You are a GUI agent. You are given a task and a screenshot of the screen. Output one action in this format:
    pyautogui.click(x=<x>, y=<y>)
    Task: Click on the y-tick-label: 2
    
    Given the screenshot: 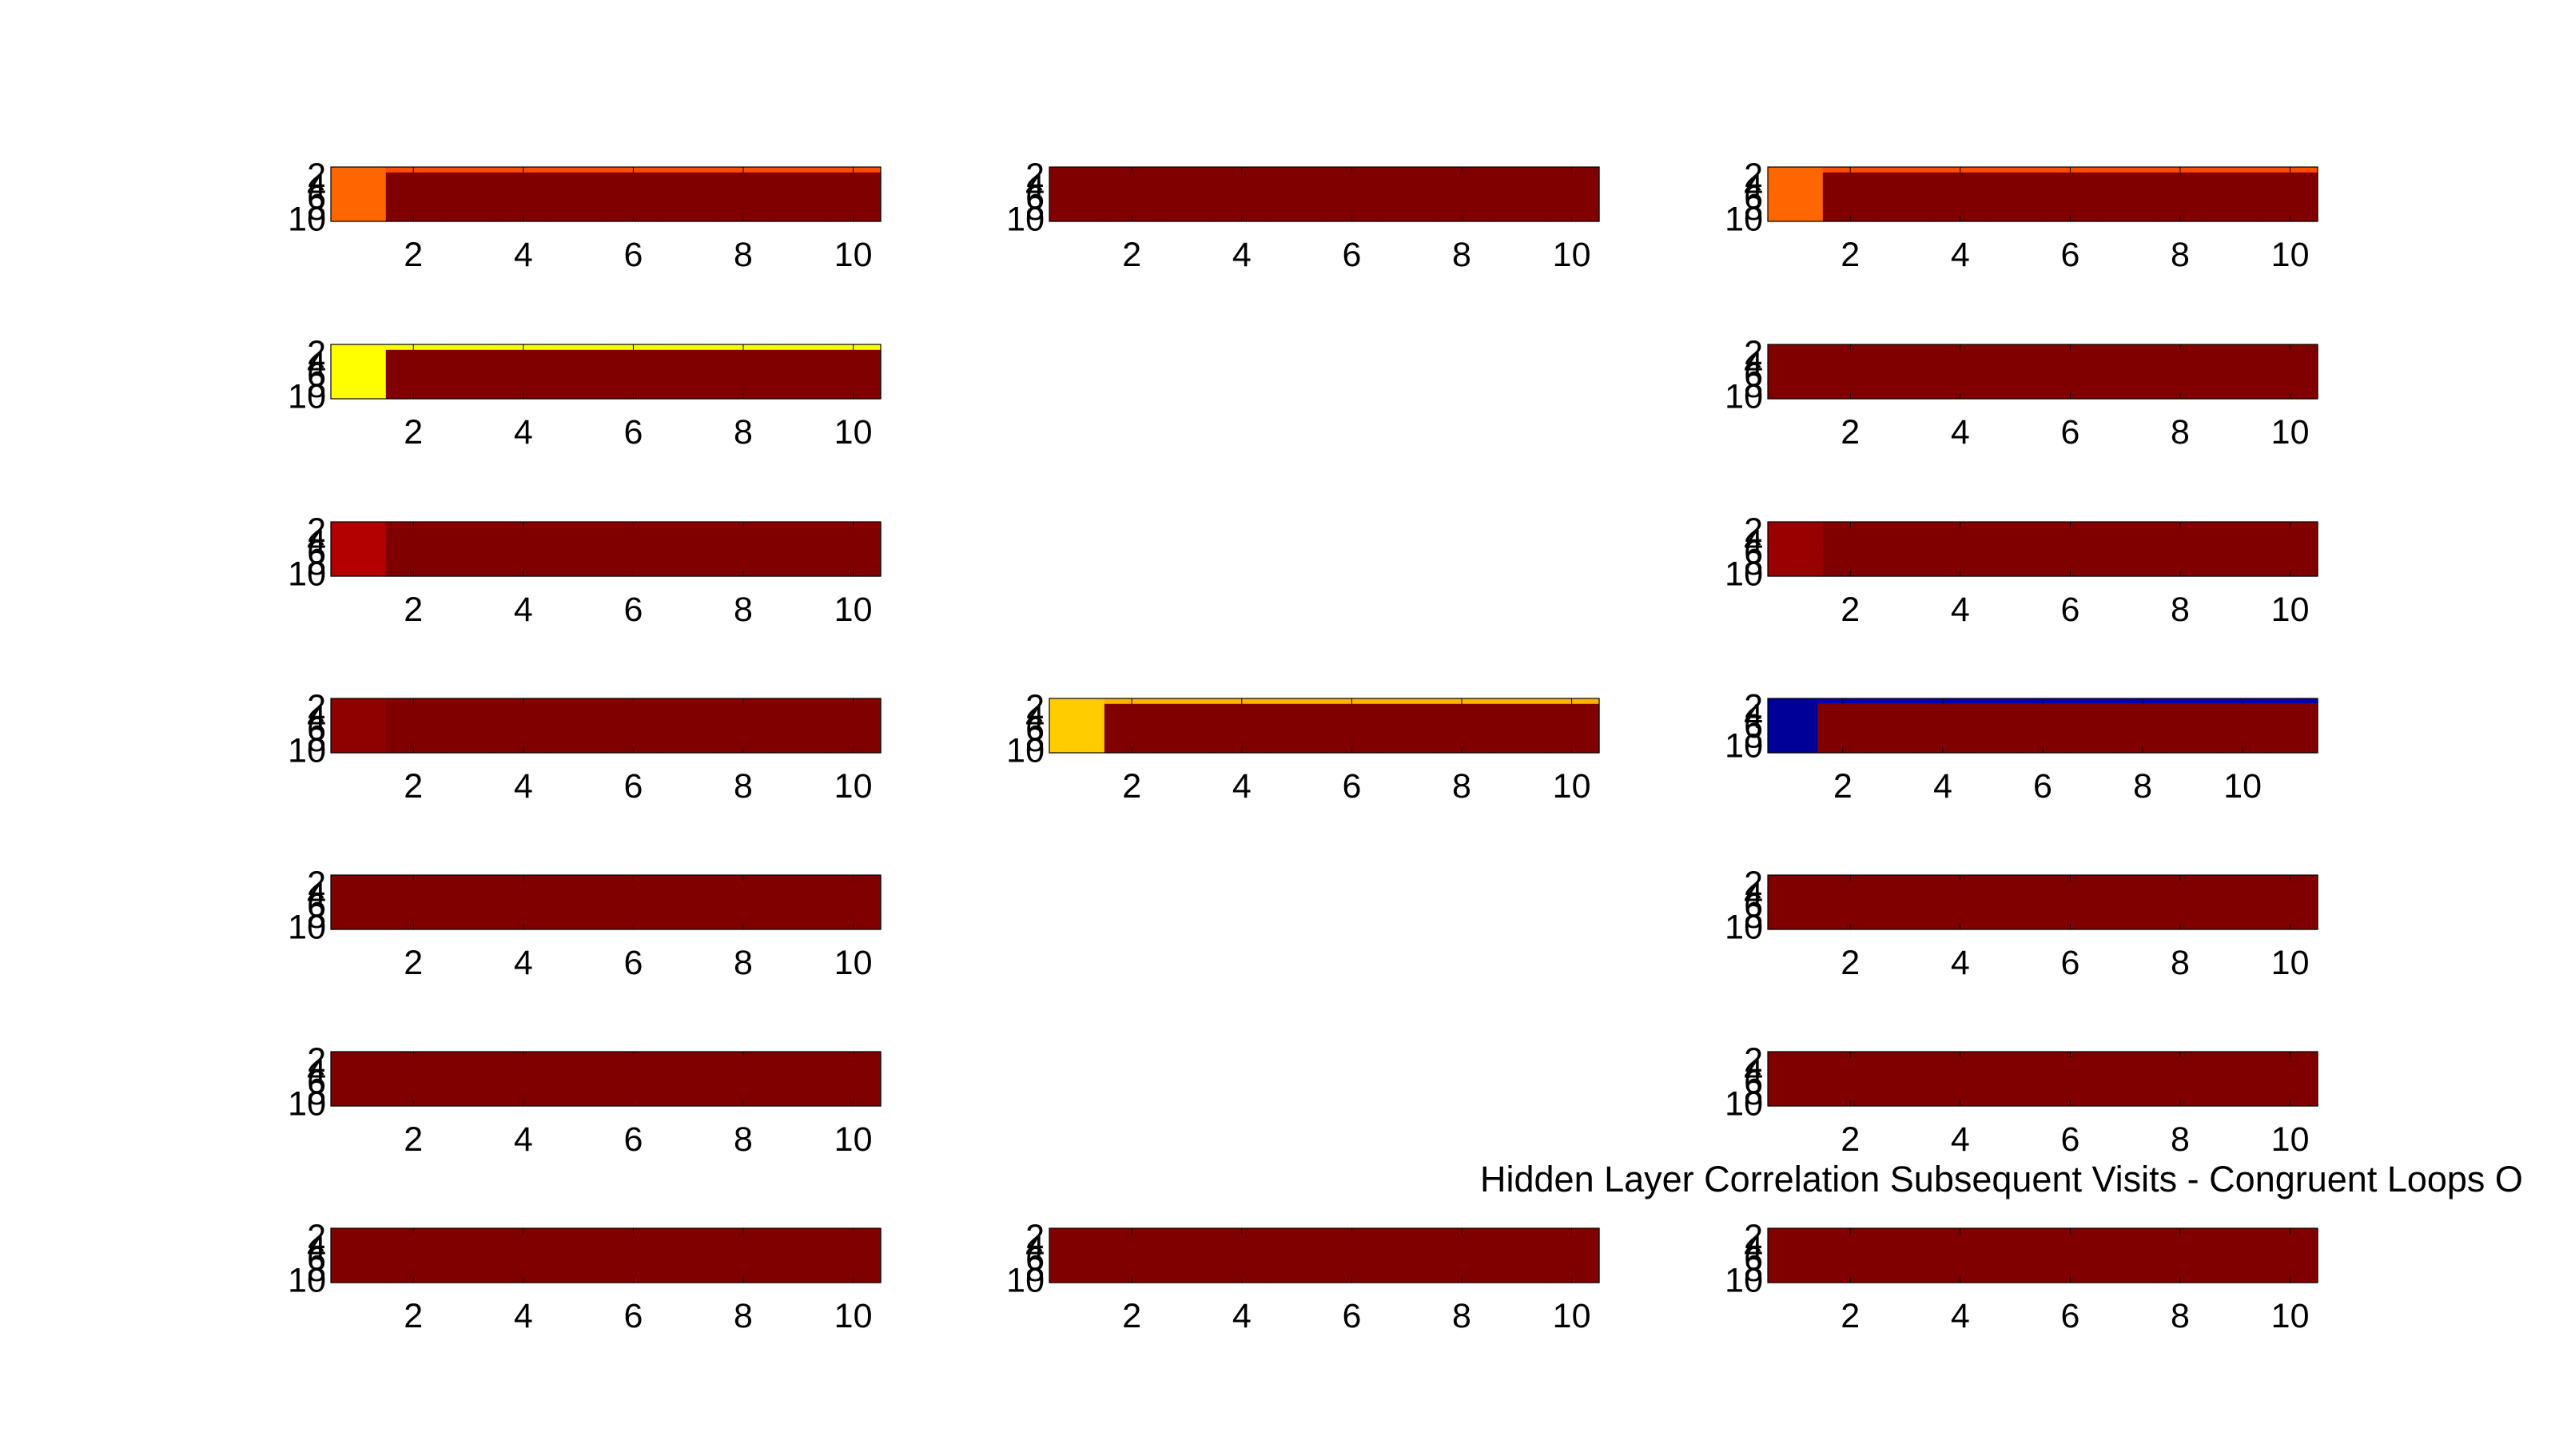 What is the action you would take?
    pyautogui.click(x=1753, y=1060)
    